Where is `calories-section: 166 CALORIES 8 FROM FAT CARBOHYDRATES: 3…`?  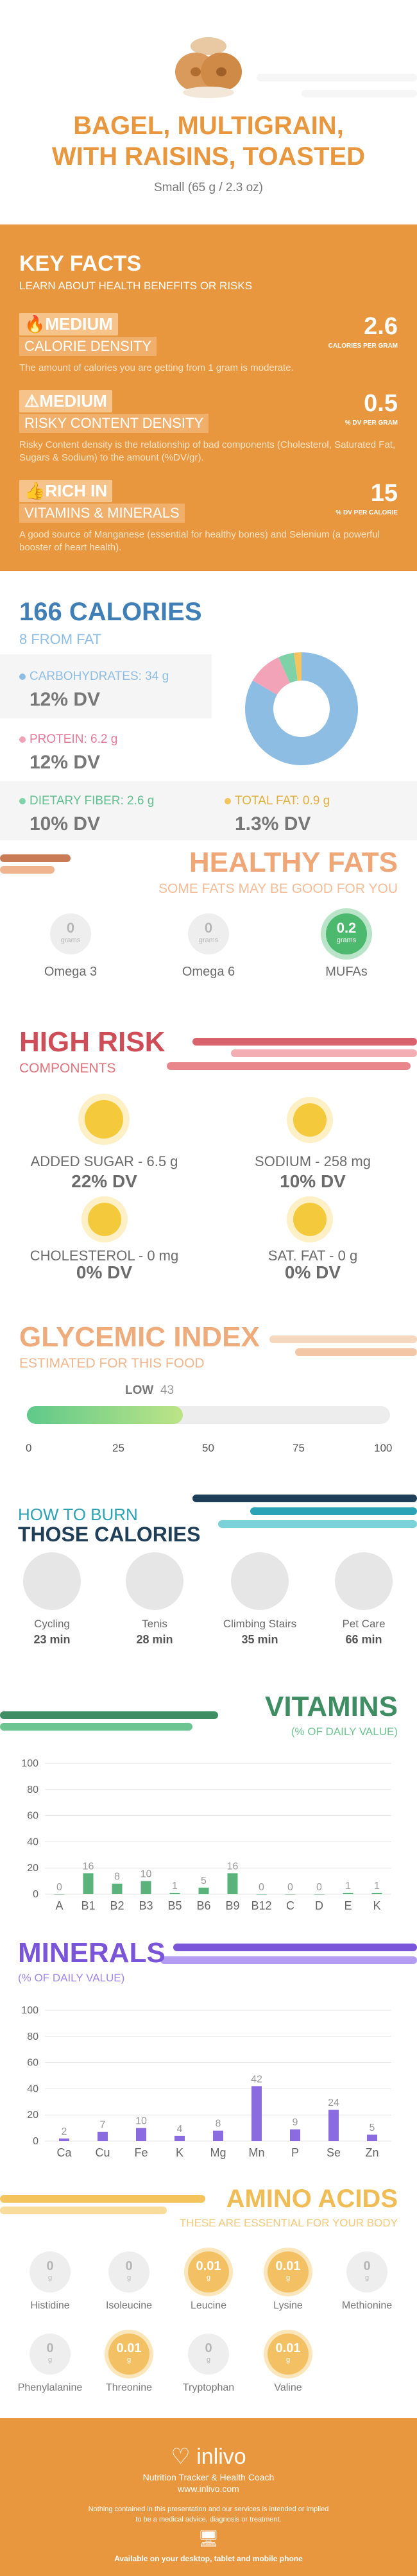 calories-section: 166 CALORIES 8 FROM FAT CARBOHYDRATES: 3… is located at coordinates (208, 705).